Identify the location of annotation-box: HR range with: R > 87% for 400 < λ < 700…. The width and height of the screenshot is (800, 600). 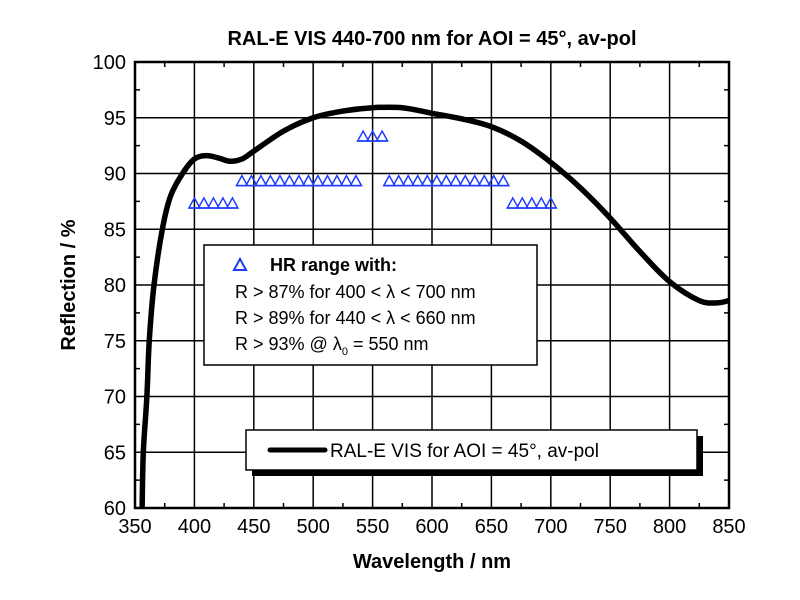
(370, 305).